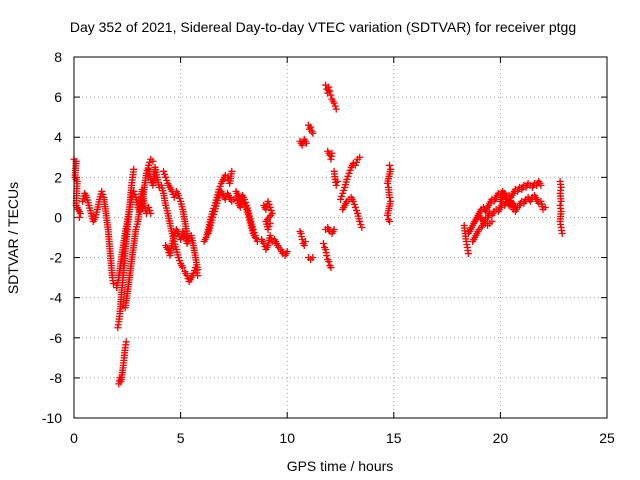 The width and height of the screenshot is (640, 480). I want to click on y-tick-label: 2, so click(58, 177).